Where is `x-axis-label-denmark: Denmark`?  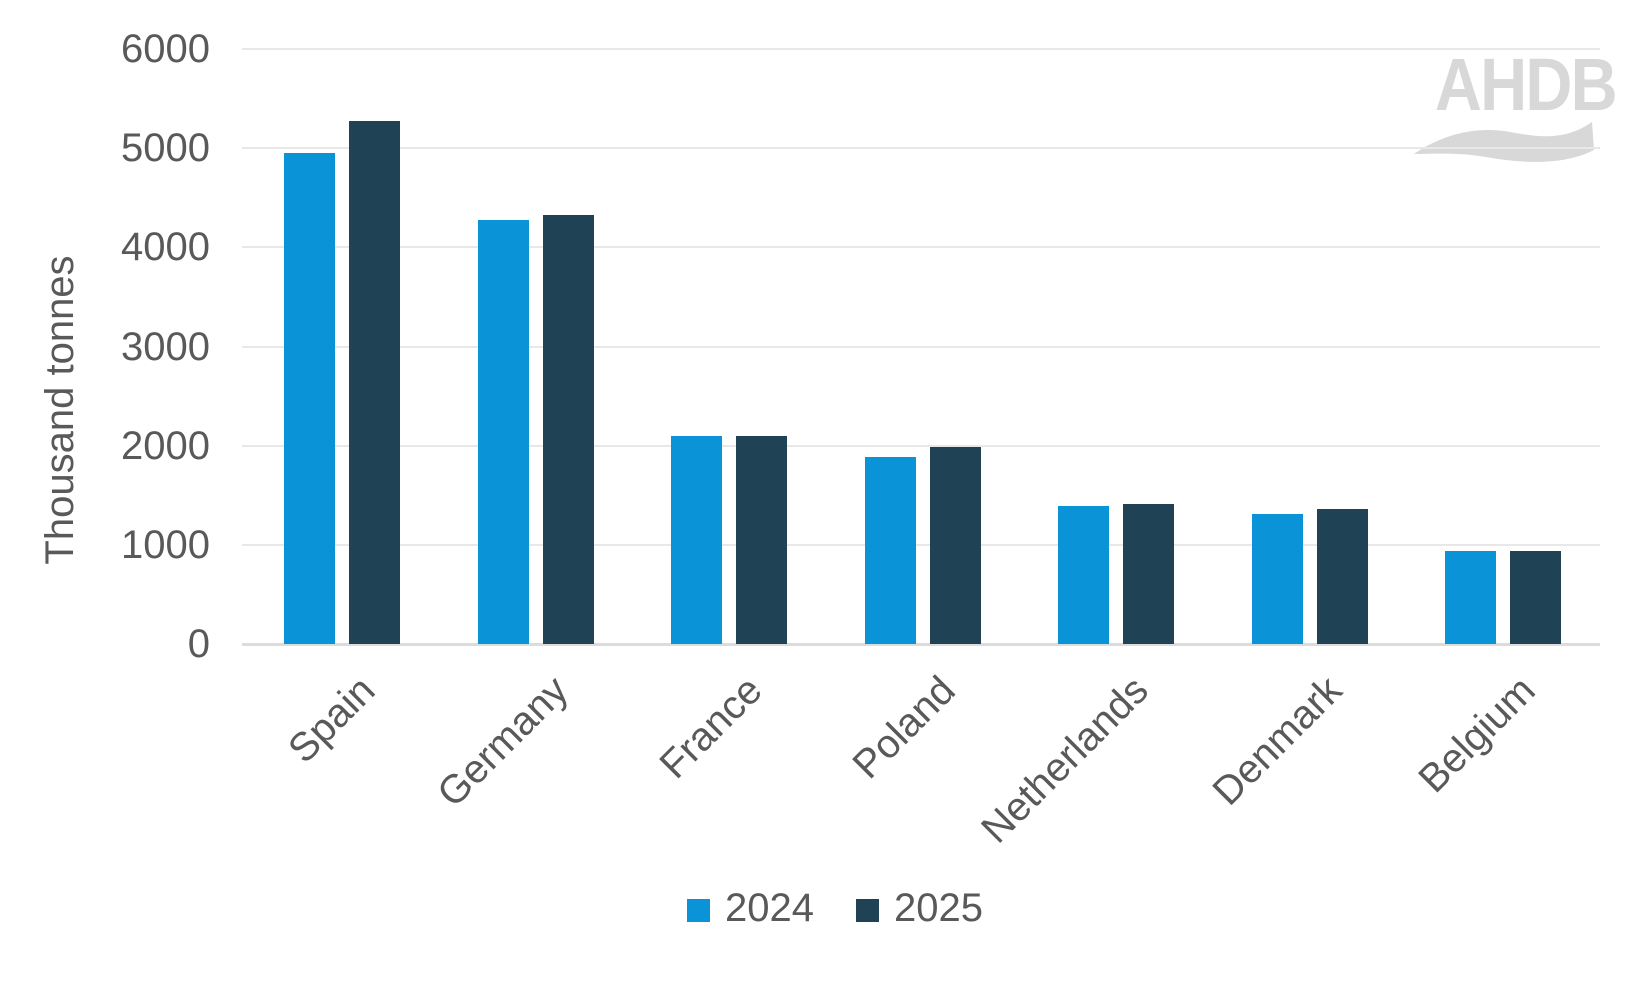
x-axis-label-denmark: Denmark is located at coordinates (1277, 741).